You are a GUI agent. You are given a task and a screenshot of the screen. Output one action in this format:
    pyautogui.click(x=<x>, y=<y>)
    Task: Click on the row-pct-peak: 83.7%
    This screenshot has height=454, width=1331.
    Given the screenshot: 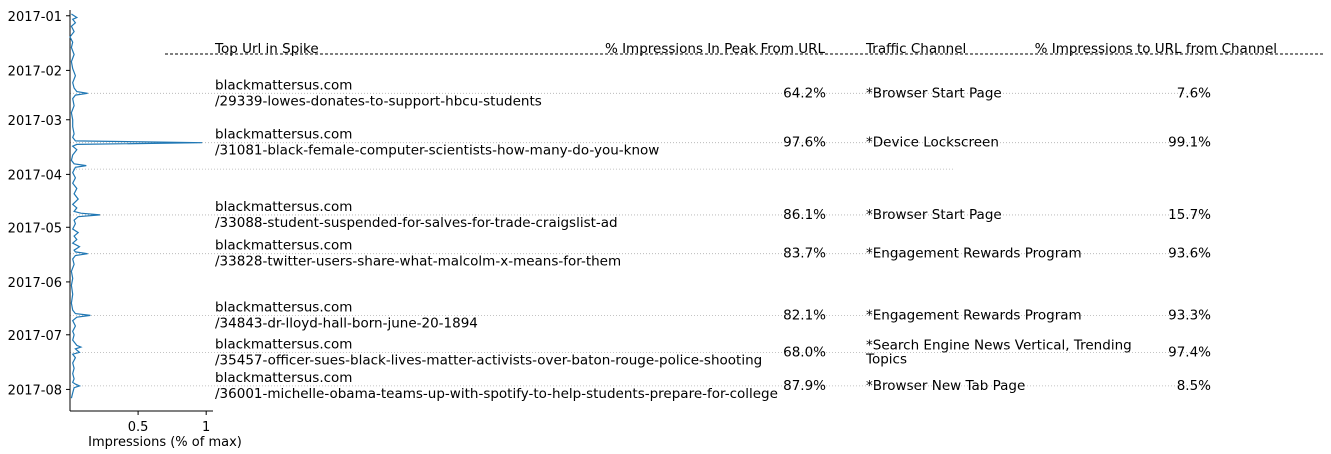 What is the action you would take?
    pyautogui.click(x=804, y=254)
    